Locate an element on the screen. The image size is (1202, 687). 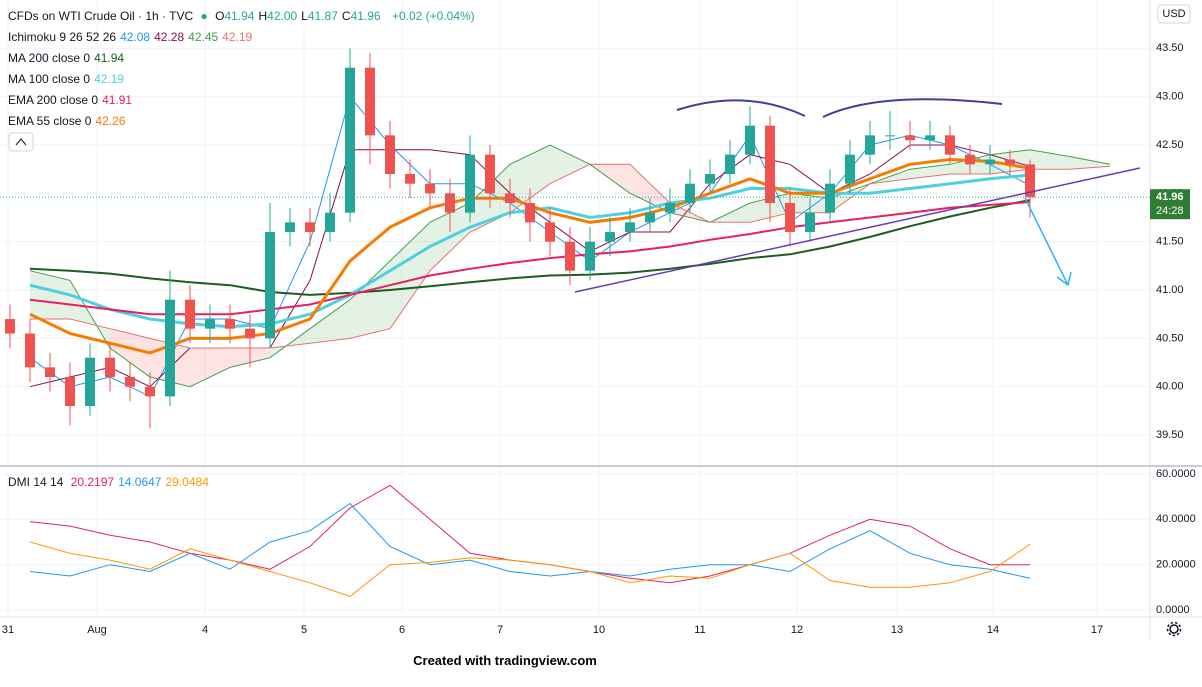
y-tick-label: 40.50 is located at coordinates (1170, 338).